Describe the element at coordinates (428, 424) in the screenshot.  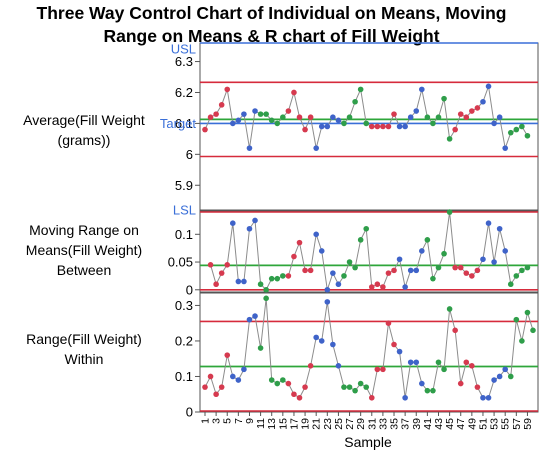
I see `x-tick-label: 41` at that location.